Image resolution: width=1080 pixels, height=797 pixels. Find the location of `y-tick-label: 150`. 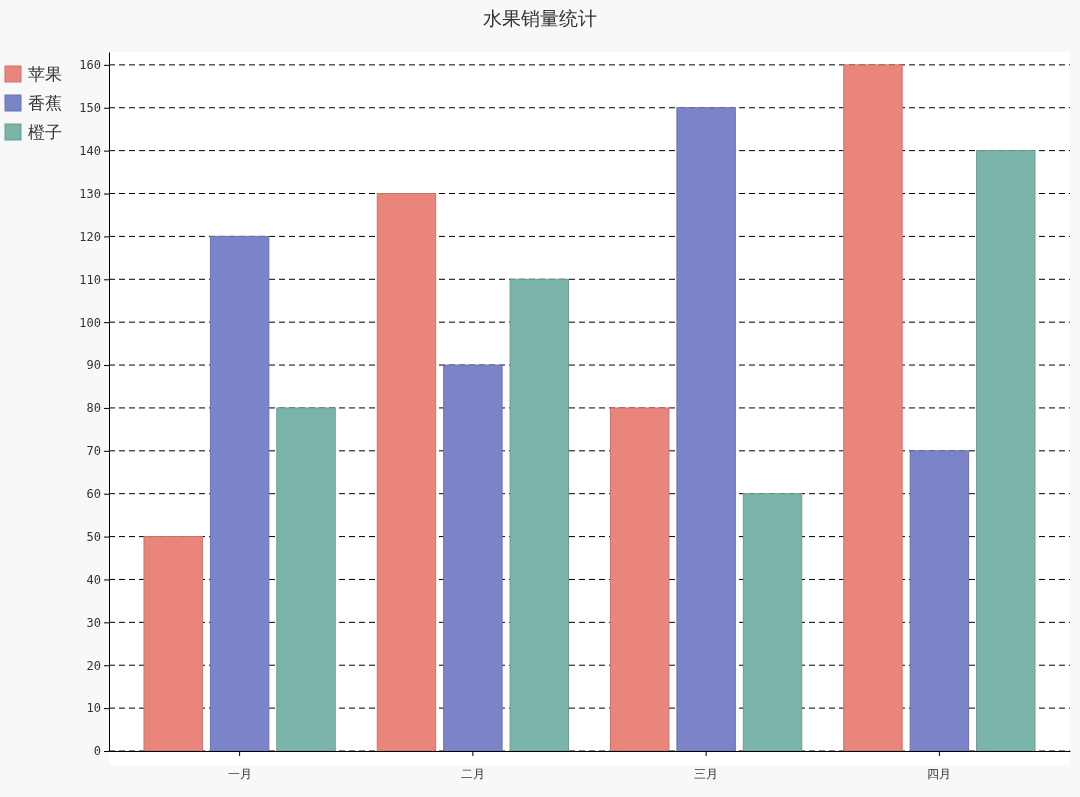

y-tick-label: 150 is located at coordinates (90, 108).